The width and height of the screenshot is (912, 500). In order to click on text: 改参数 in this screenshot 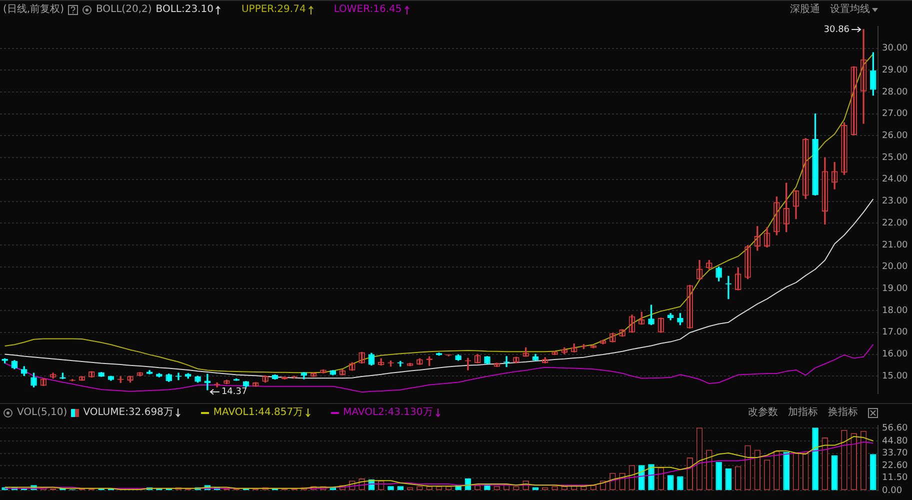, I will do `click(763, 413)`.